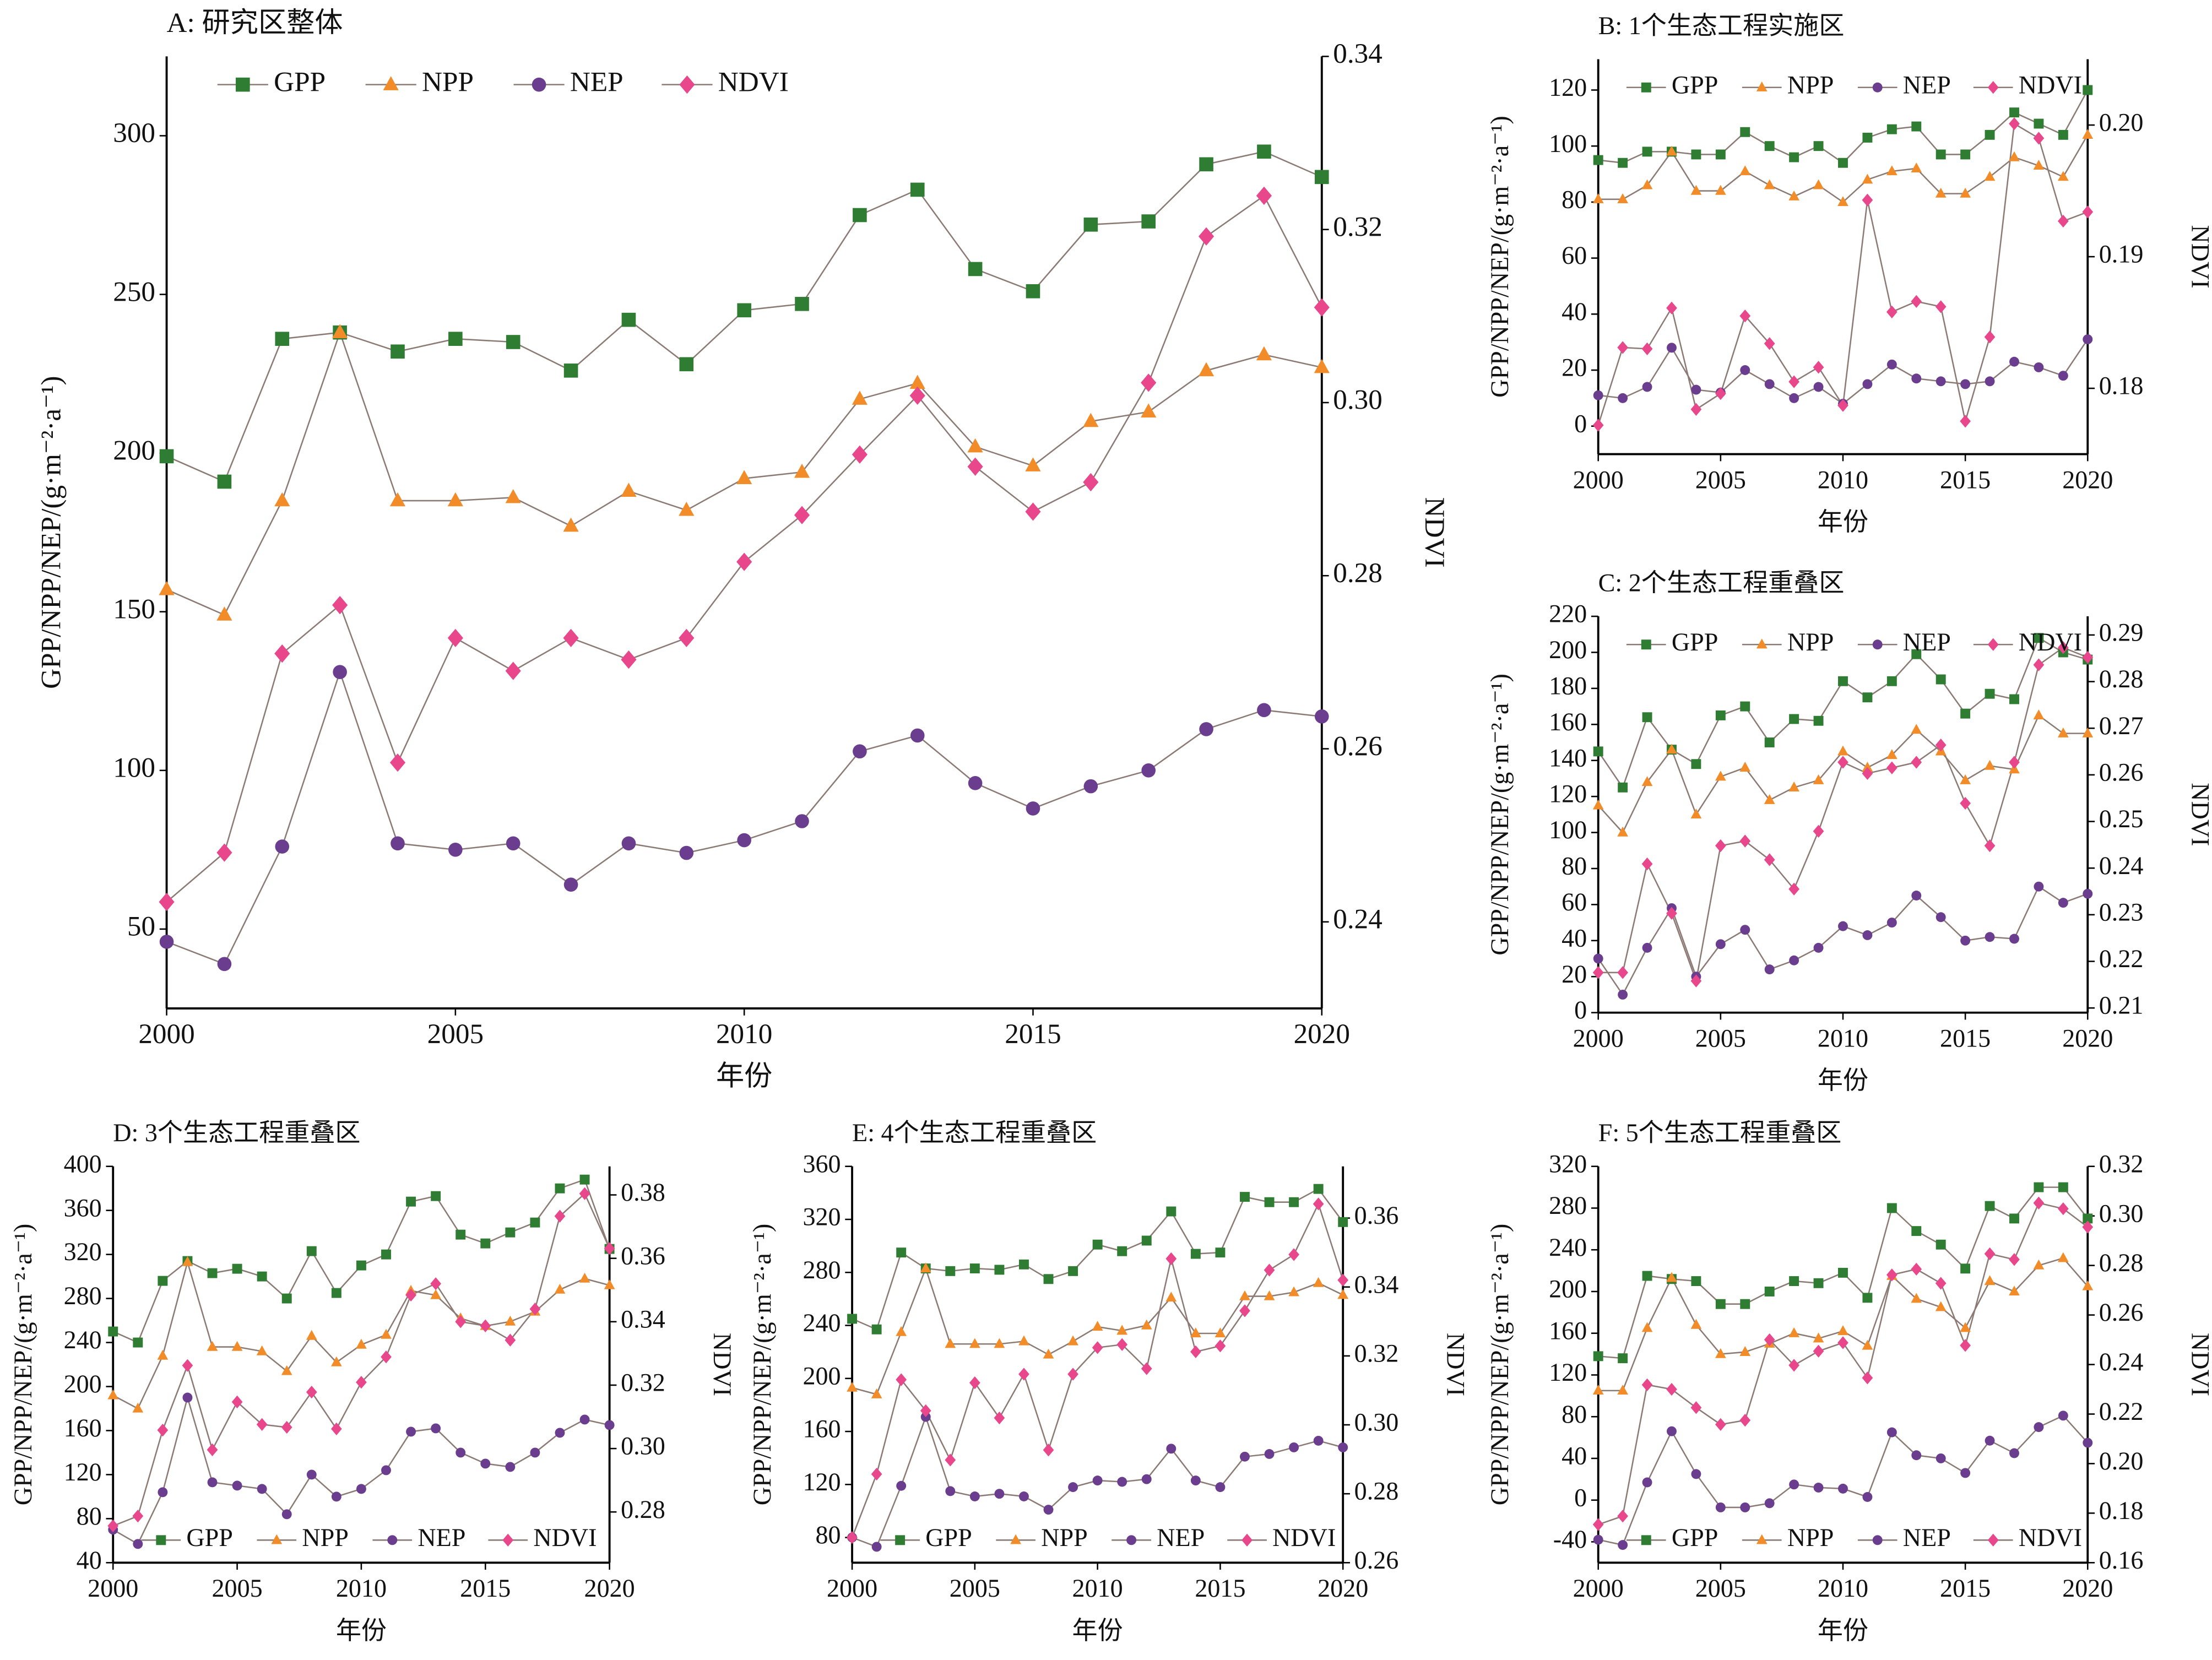 This screenshot has height=1660, width=2212. Describe the element at coordinates (1570, 1539) in the screenshot. I see `y-tick-label: -40` at that location.